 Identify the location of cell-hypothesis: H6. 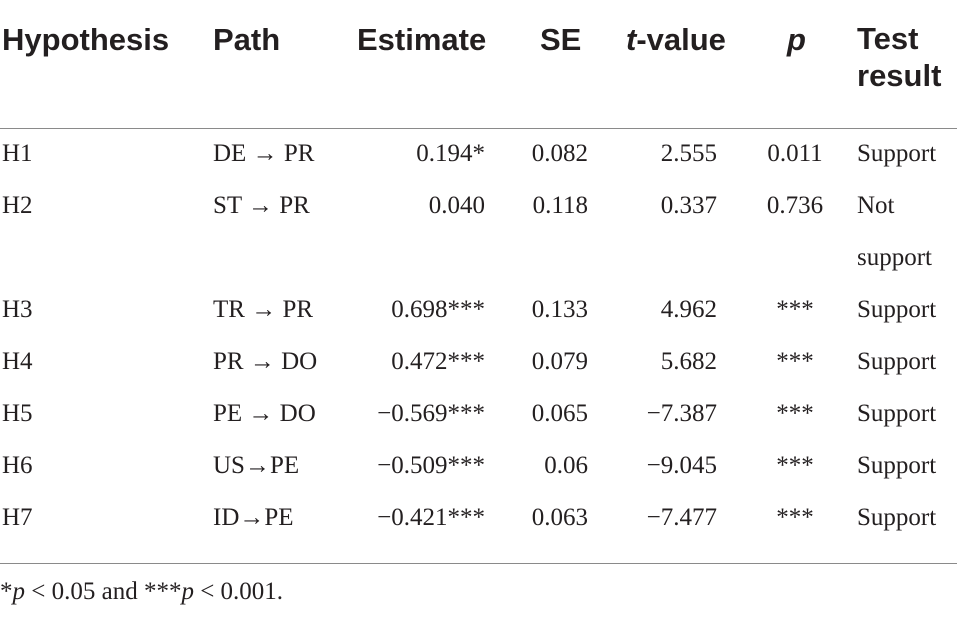
(17, 465).